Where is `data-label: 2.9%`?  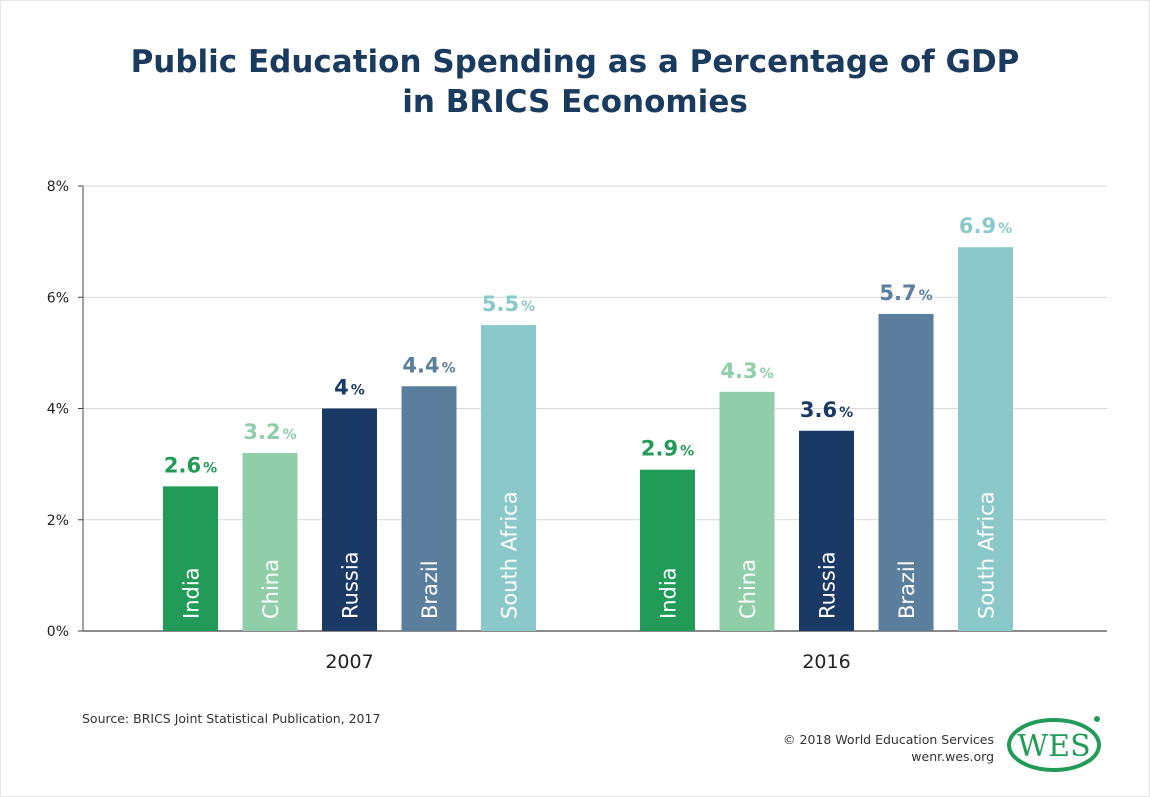 data-label: 2.9% is located at coordinates (667, 449).